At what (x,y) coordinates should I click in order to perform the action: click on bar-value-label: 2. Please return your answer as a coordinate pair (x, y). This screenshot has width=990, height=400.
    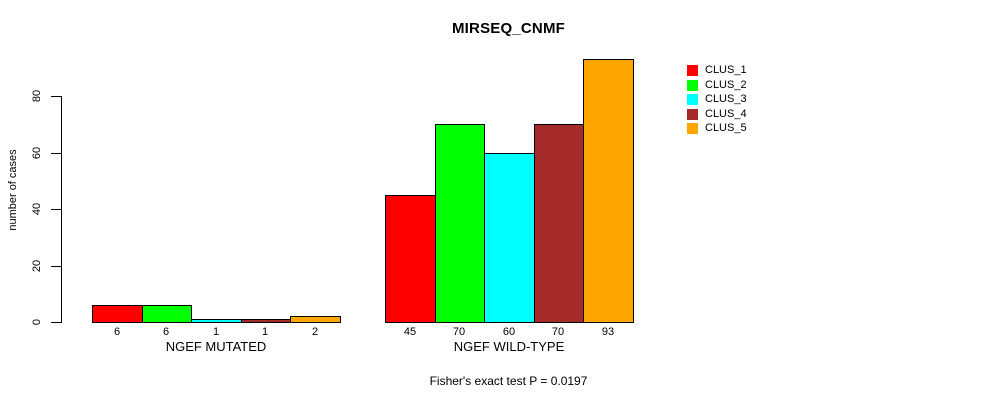
    Looking at the image, I should click on (315, 332).